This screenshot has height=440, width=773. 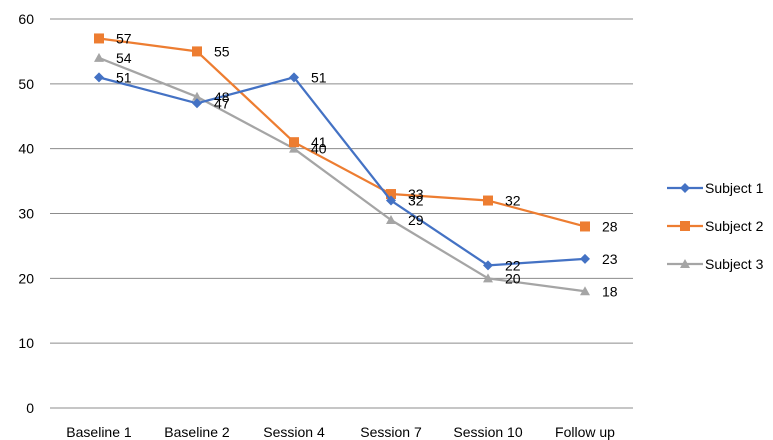 I want to click on legend-item-subject-3: Subject 3, so click(x=715, y=264).